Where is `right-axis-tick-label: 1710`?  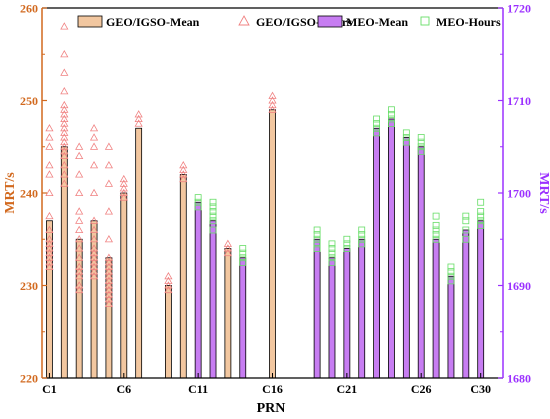
right-axis-tick-label: 1710 is located at coordinates (519, 101).